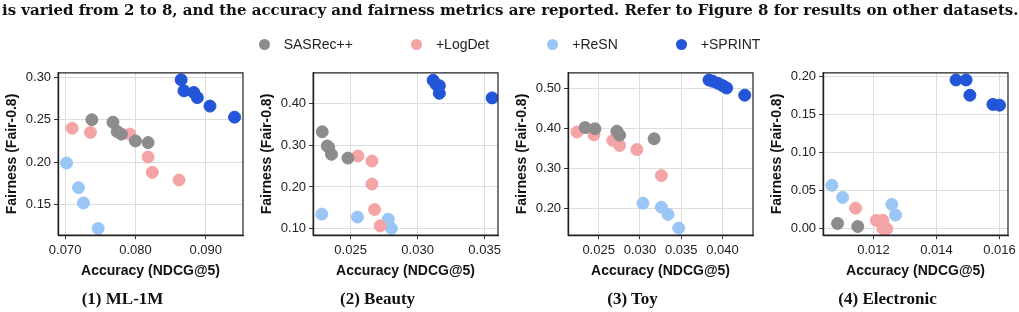 The height and width of the screenshot is (312, 1019). What do you see at coordinates (548, 88) in the screenshot?
I see `y-tick-label: 0.50` at bounding box center [548, 88].